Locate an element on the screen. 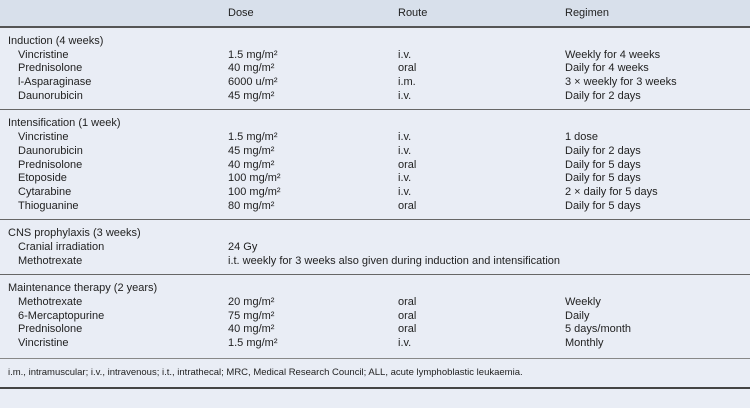  cell-drug: Cranial irradiation is located at coordinates (61, 246).